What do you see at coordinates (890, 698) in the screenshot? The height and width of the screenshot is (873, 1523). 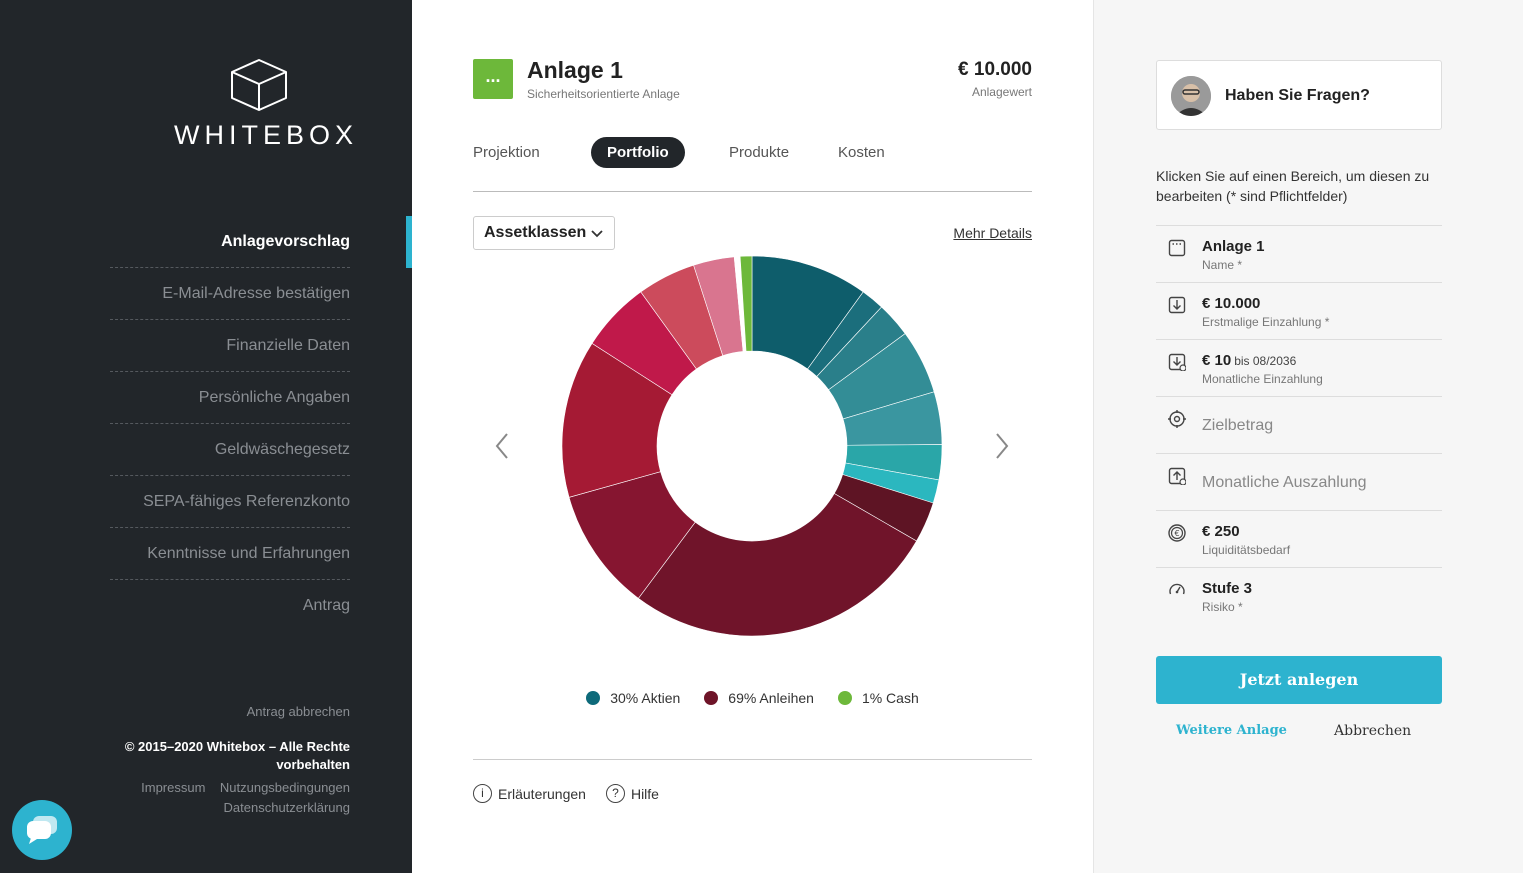 I see `legend-label-cash: 1% Cash` at bounding box center [890, 698].